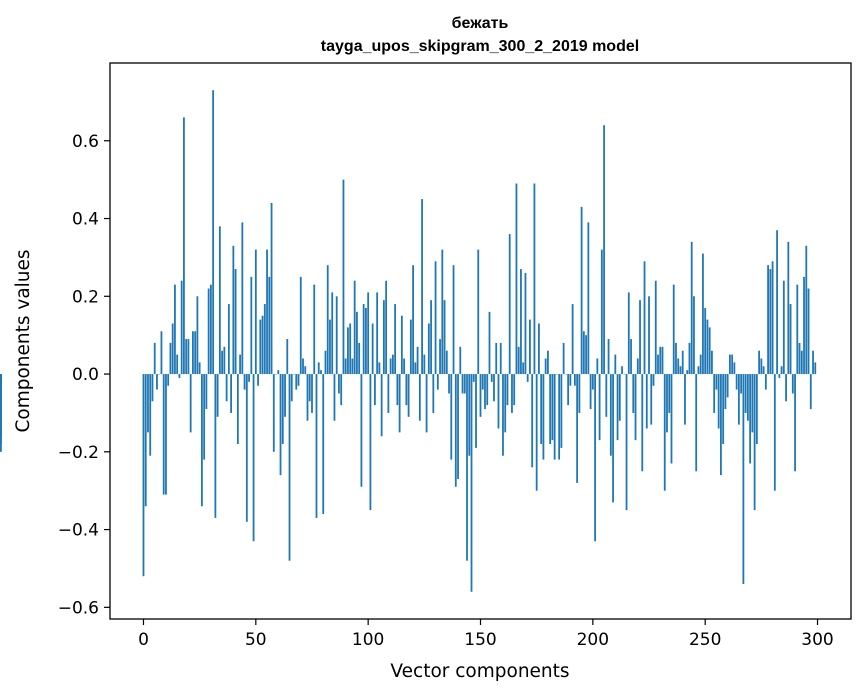  I want to click on x-tick-label: 50, so click(256, 640).